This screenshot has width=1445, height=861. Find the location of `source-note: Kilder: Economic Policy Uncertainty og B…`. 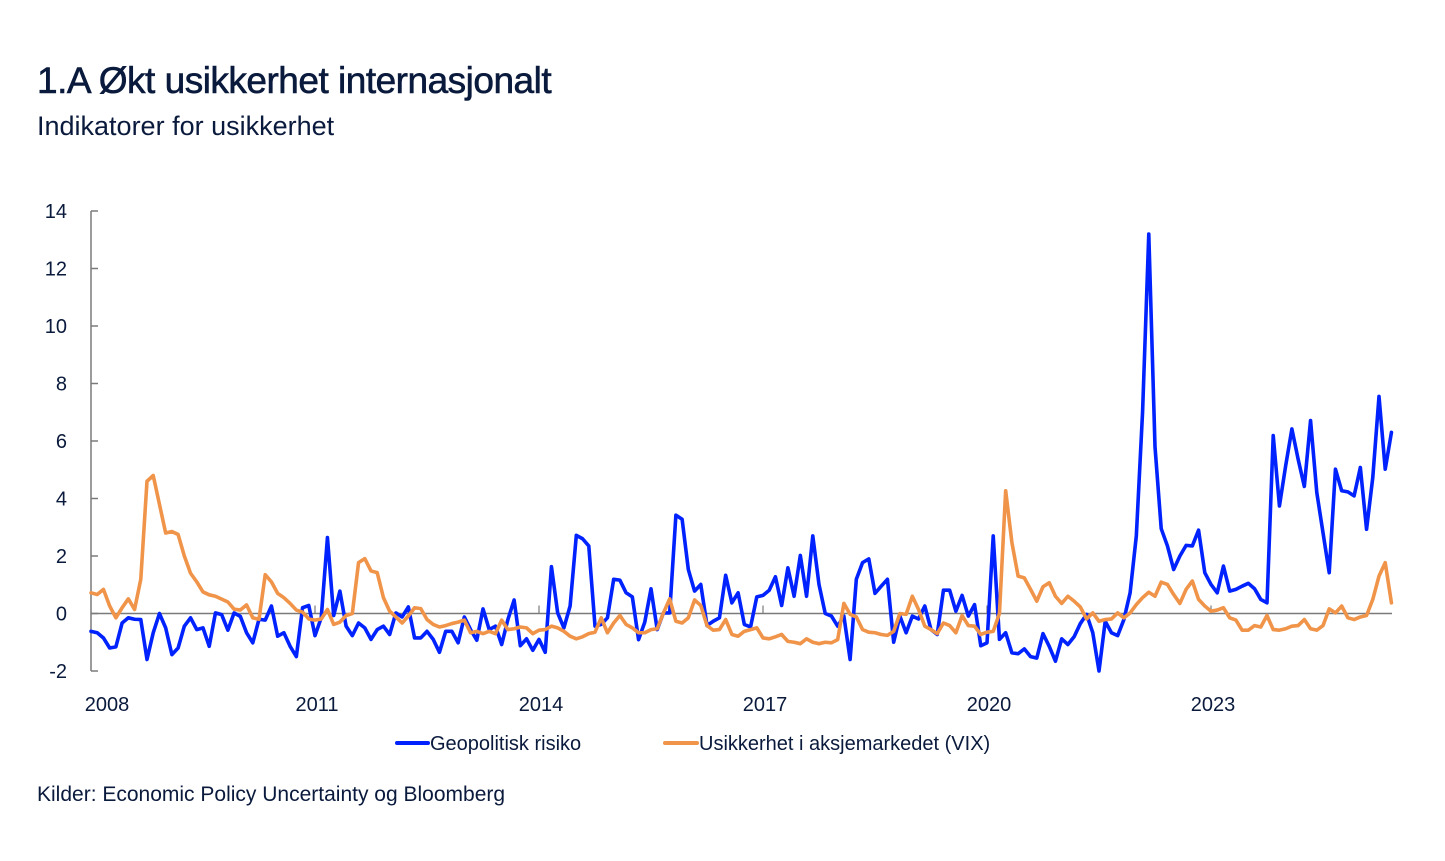

source-note: Kilder: Economic Policy Uncertainty og B… is located at coordinates (271, 794).